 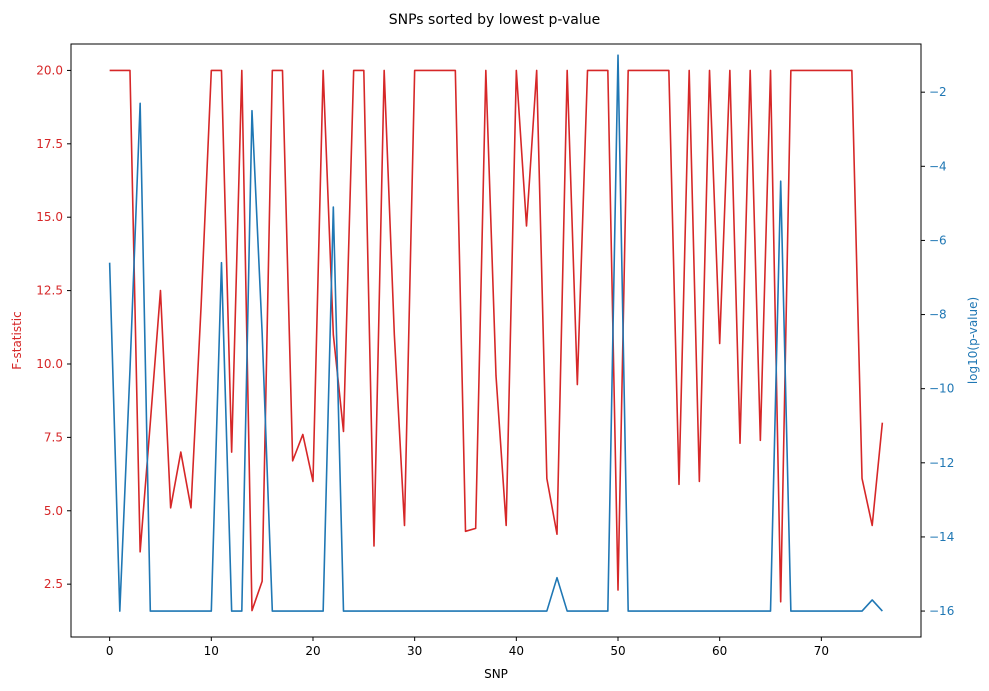 I want to click on right-axis-label: log10(p-value), so click(x=973, y=340).